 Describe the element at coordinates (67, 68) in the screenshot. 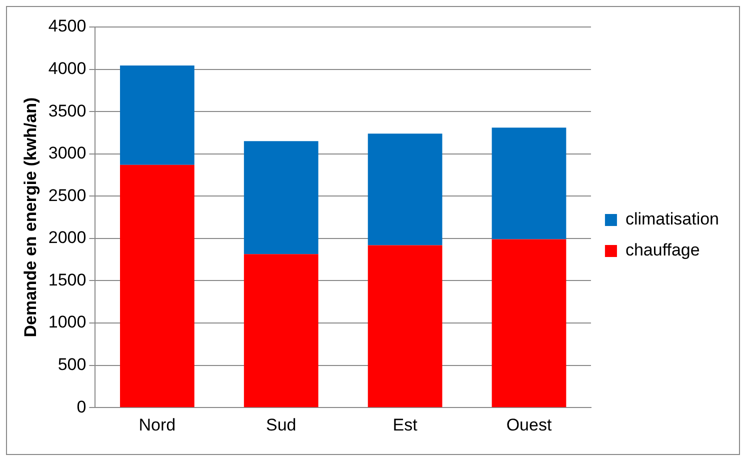

I see `y-tick-label: 4000` at that location.